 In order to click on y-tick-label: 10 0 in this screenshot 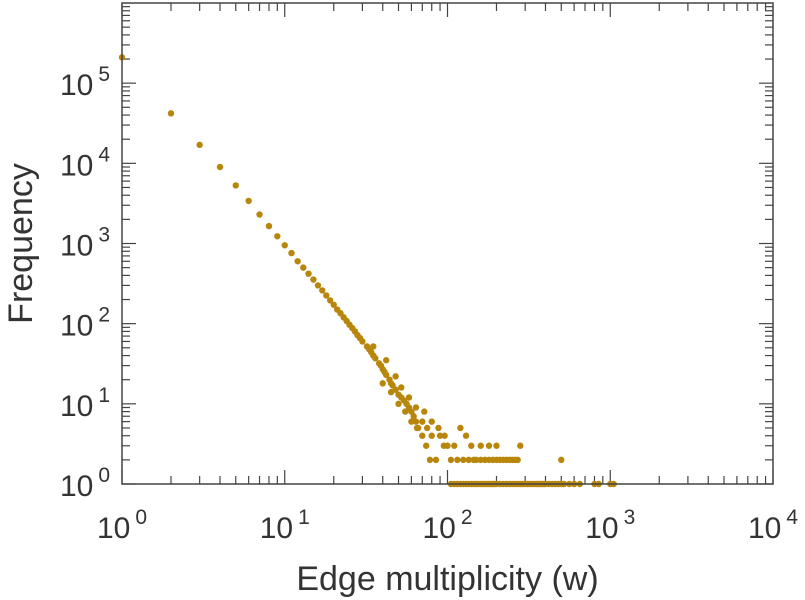, I will do `click(85, 483)`.